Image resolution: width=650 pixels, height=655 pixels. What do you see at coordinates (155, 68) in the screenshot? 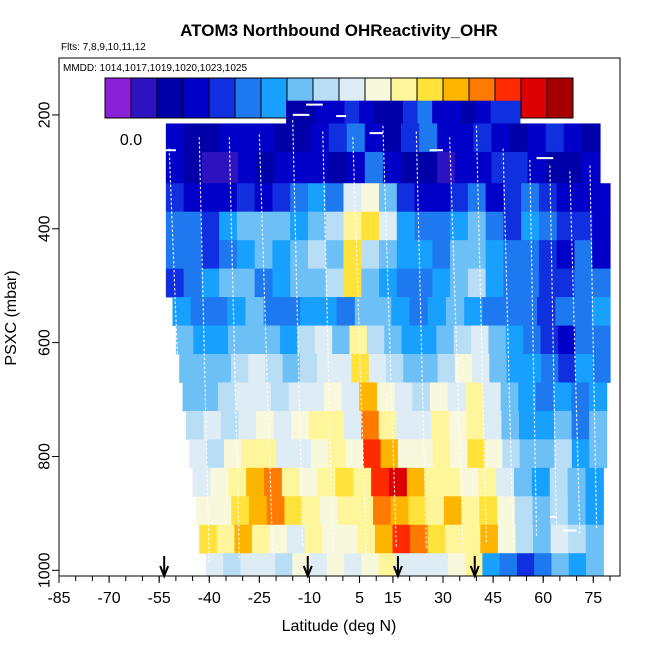
I see `subtitle-dates: MMDD: 1014,1017,1019,1020,1023,1025` at bounding box center [155, 68].